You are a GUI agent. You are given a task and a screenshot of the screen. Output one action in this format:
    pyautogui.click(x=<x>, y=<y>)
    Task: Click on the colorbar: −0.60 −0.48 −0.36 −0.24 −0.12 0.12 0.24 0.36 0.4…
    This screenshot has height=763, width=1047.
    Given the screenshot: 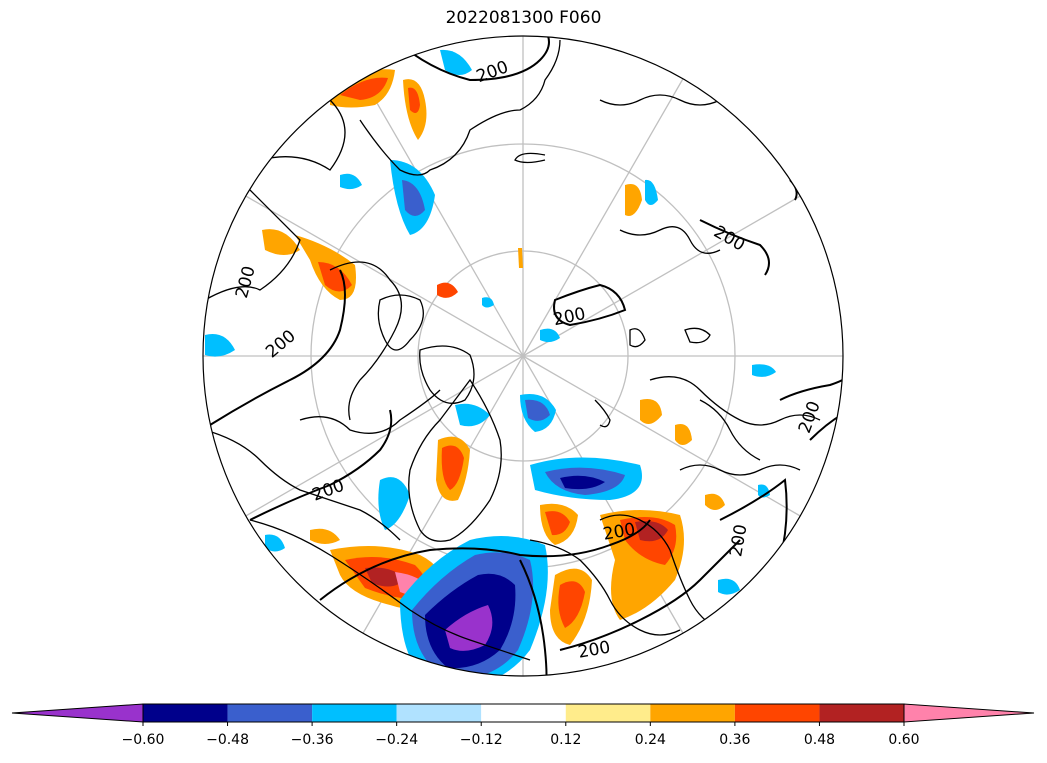 What is the action you would take?
    pyautogui.click(x=523, y=725)
    